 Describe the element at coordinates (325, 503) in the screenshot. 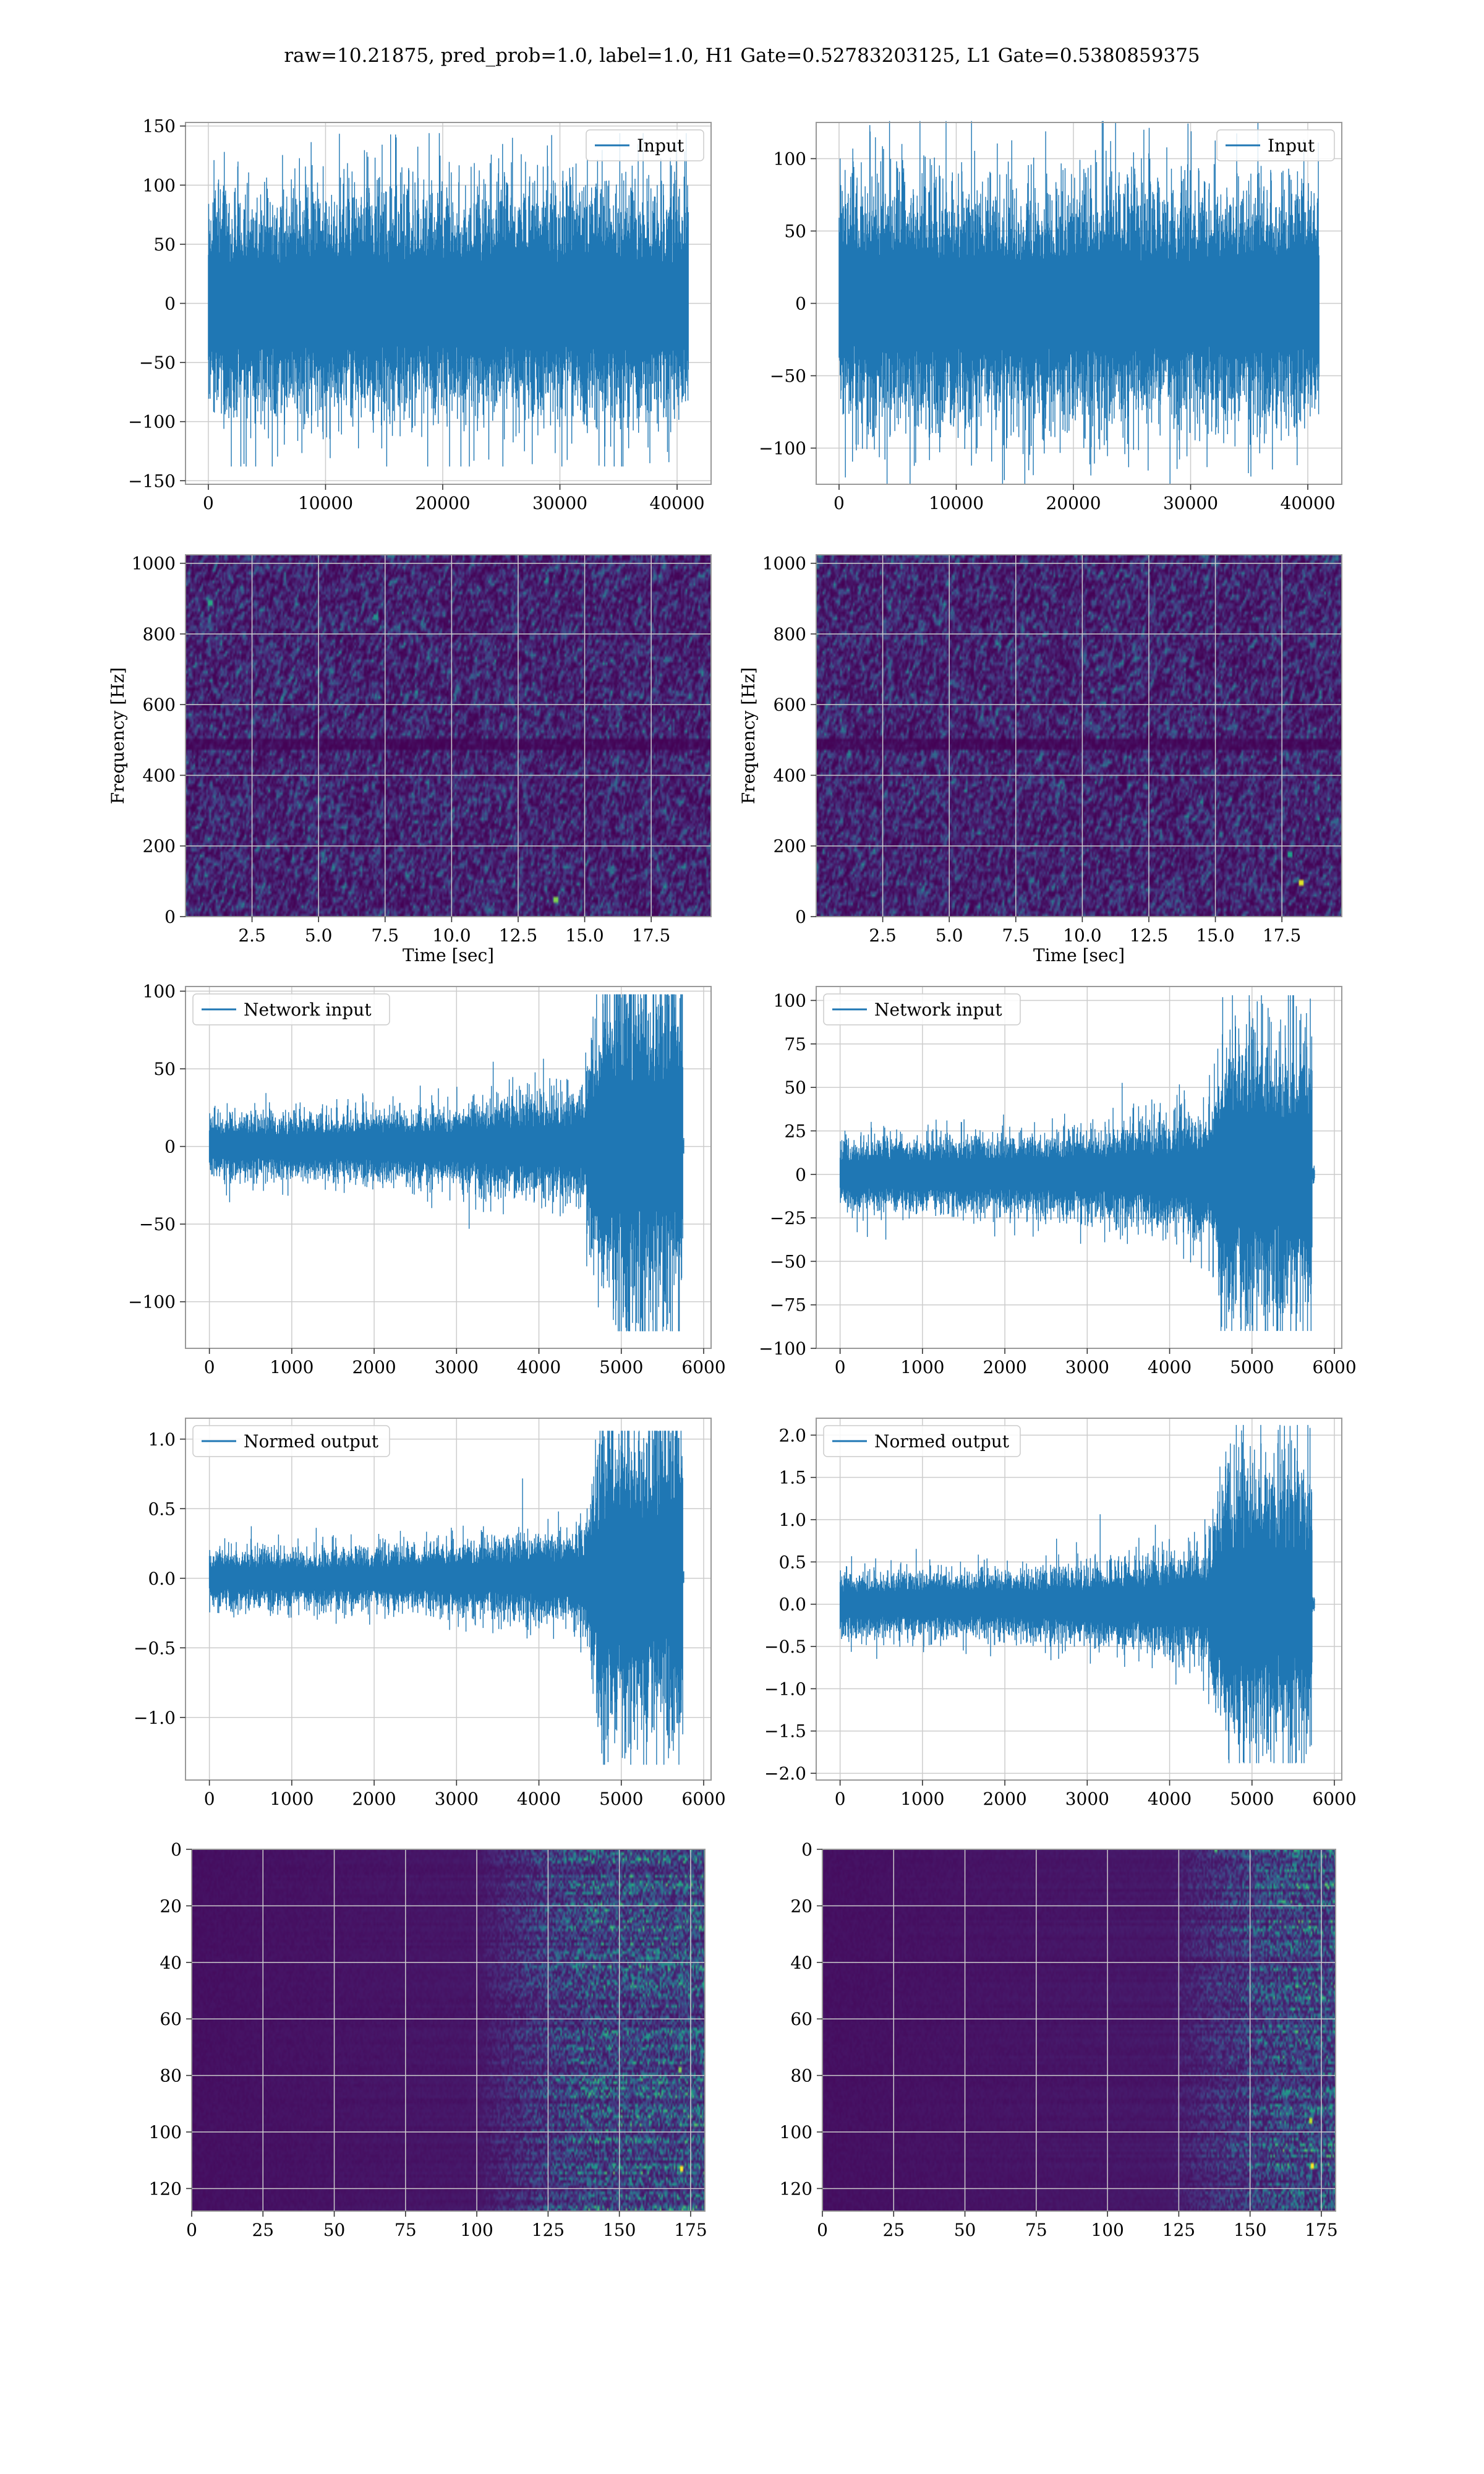

I see `x-tick-label: 10000` at that location.